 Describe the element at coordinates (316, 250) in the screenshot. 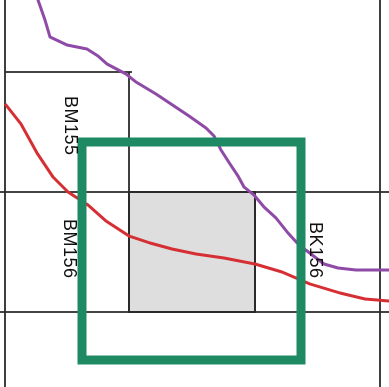

I see `grid-label-bk156: BK156` at that location.